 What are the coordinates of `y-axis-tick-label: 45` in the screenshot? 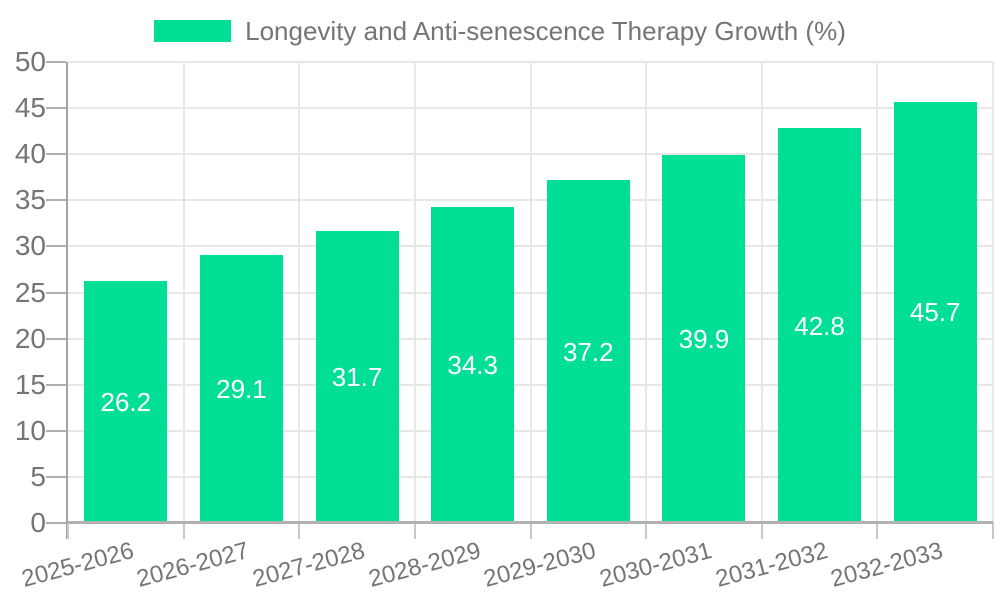 It's located at (30, 108).